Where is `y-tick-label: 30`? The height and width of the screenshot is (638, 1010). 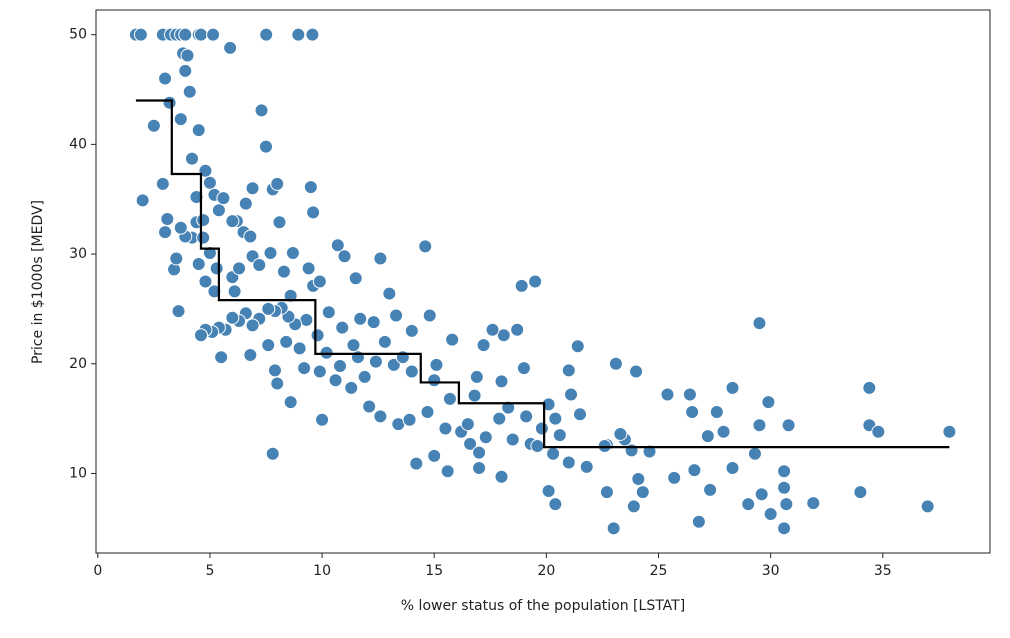 y-tick-label: 30 is located at coordinates (78, 254).